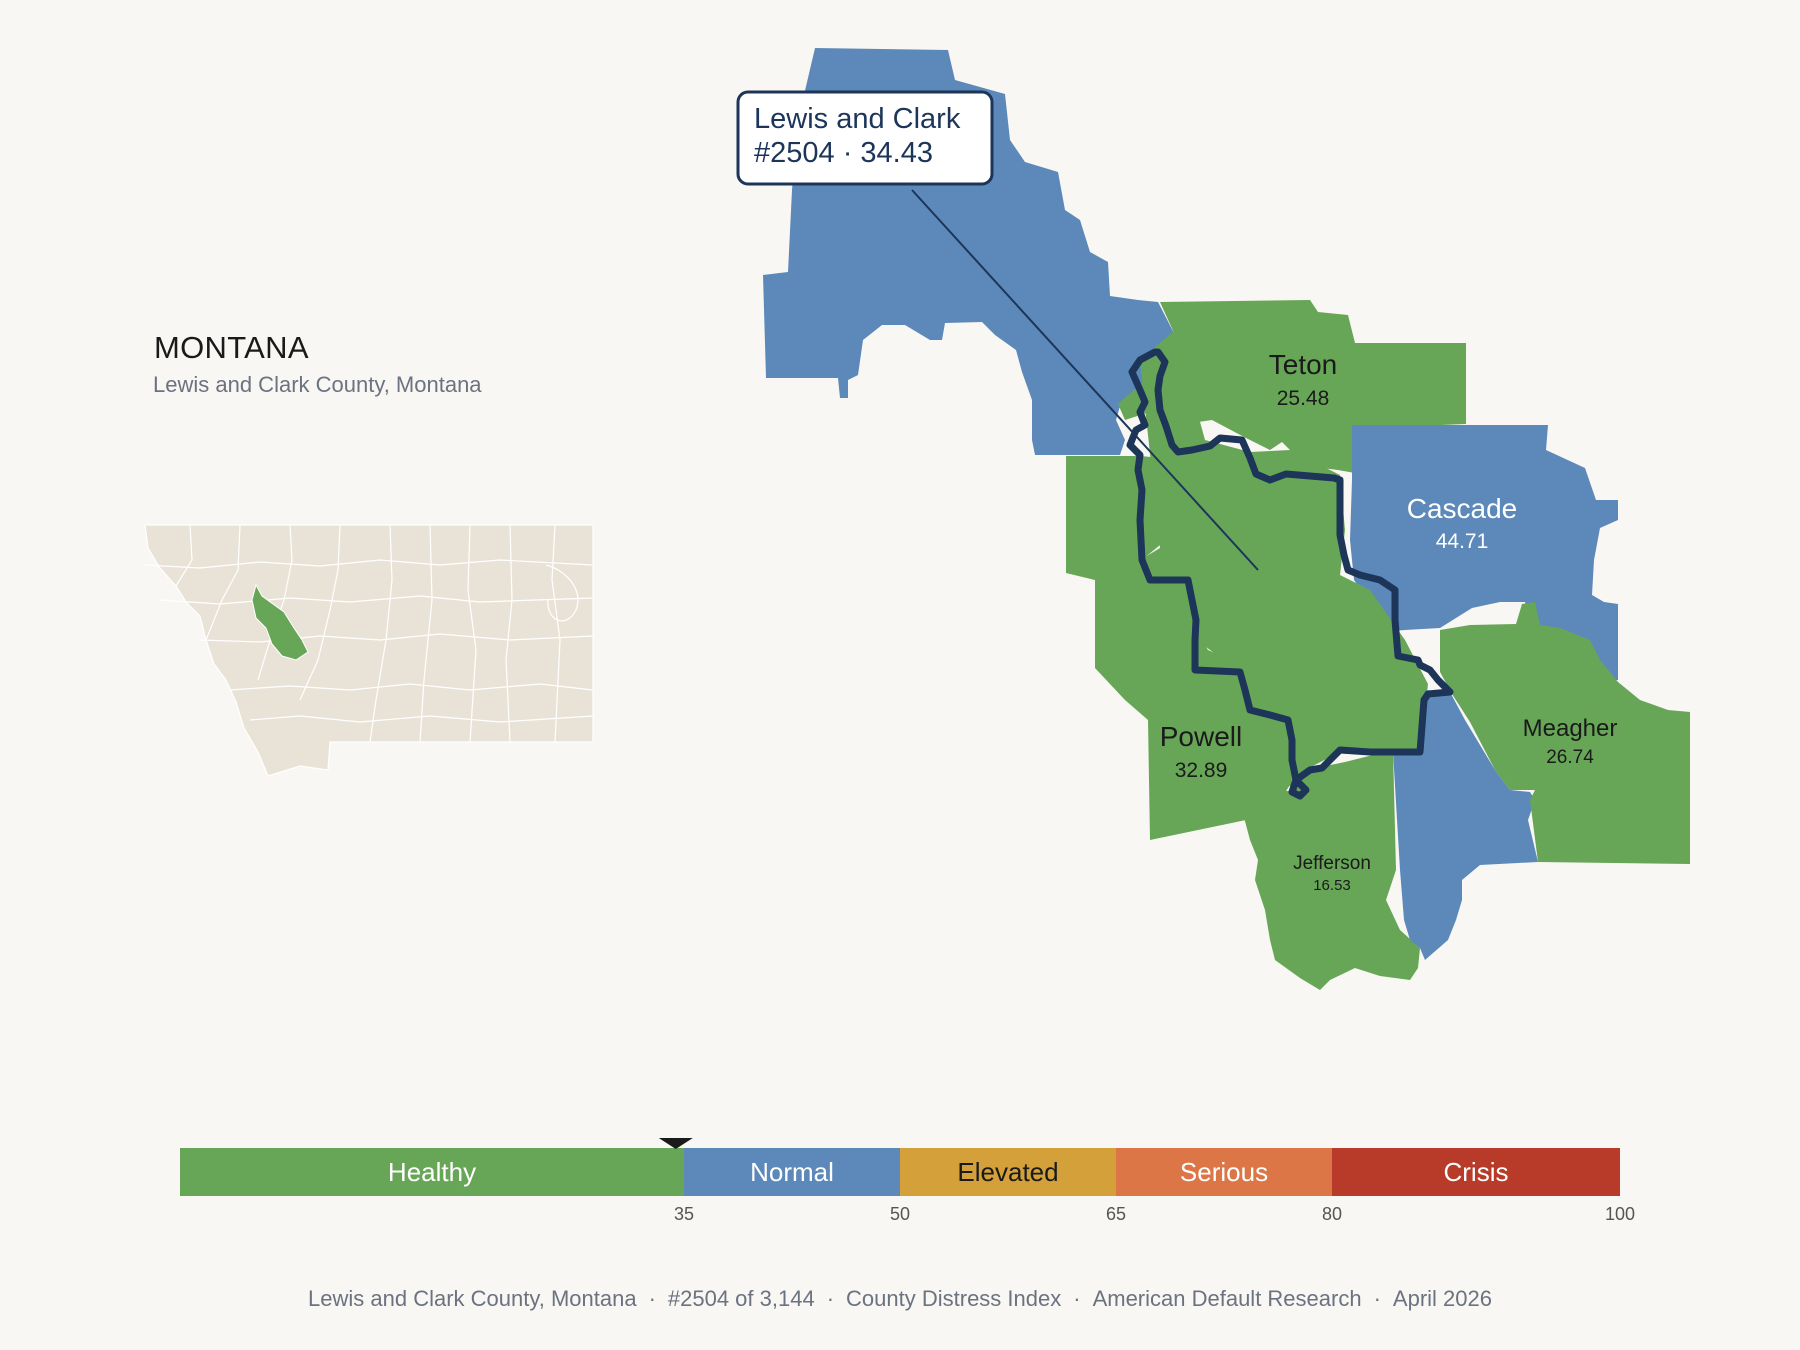 The height and width of the screenshot is (1350, 1800). I want to click on inset-highlight-county, so click(280, 622).